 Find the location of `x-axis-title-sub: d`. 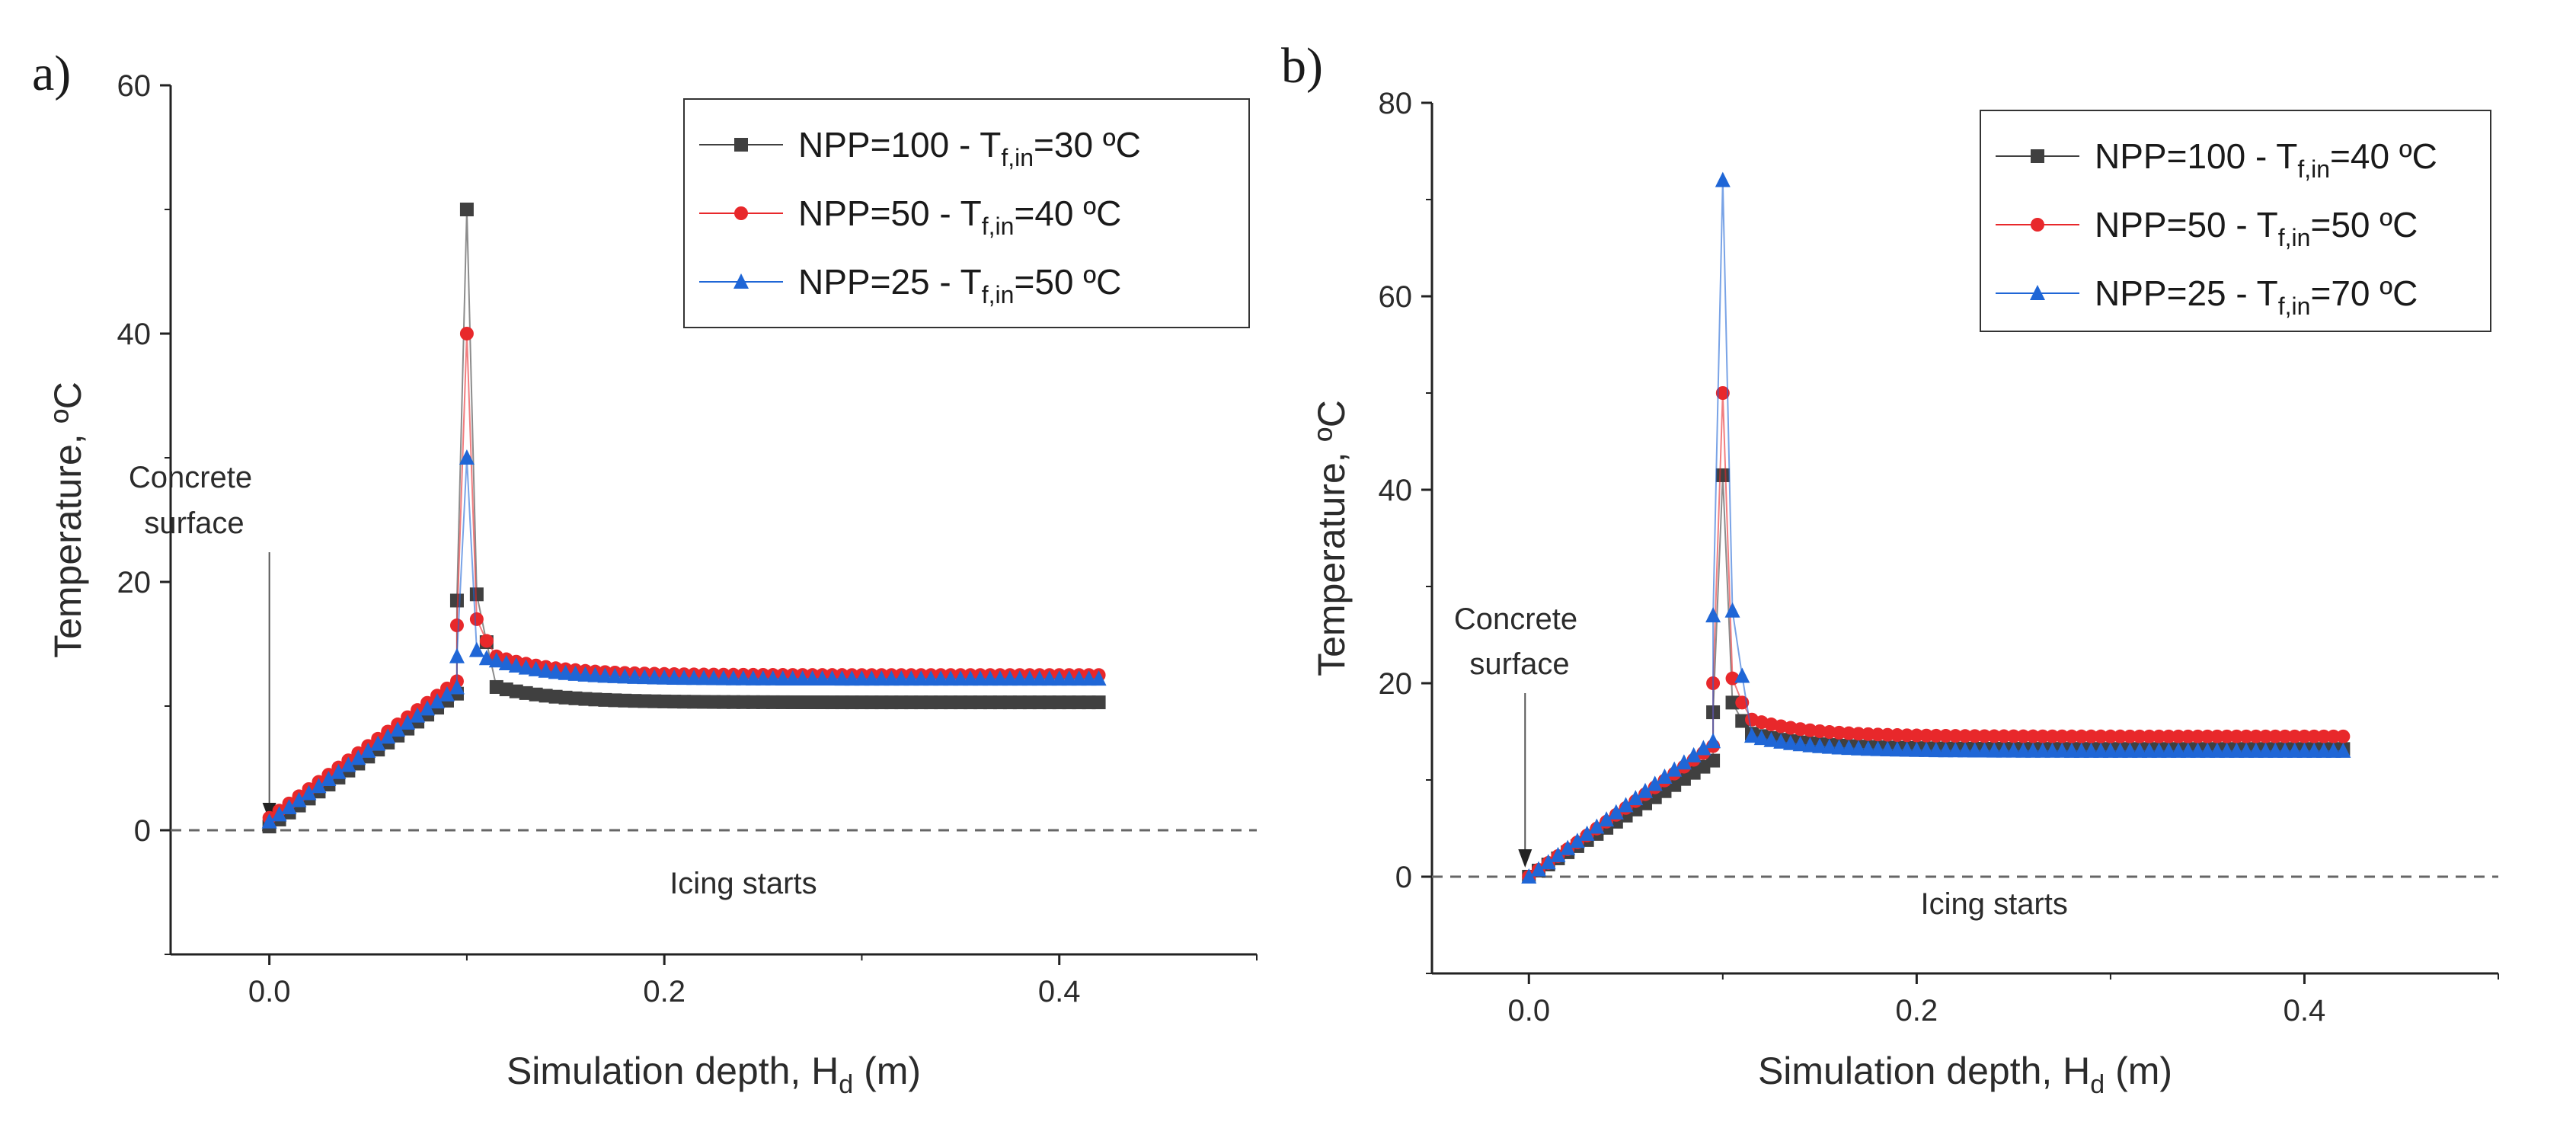

x-axis-title-sub: d is located at coordinates (2097, 1084).